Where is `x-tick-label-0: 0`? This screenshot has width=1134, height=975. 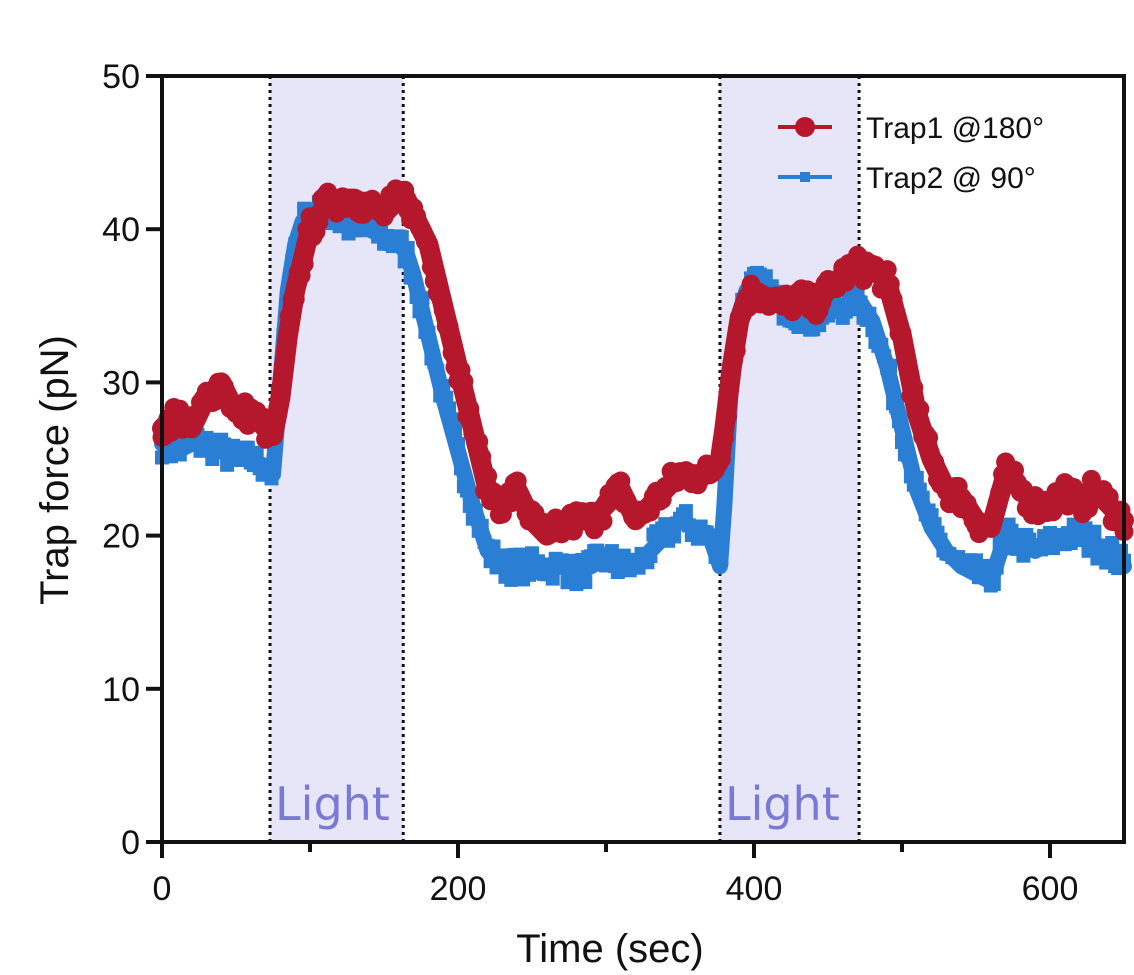
x-tick-label-0: 0 is located at coordinates (162, 889).